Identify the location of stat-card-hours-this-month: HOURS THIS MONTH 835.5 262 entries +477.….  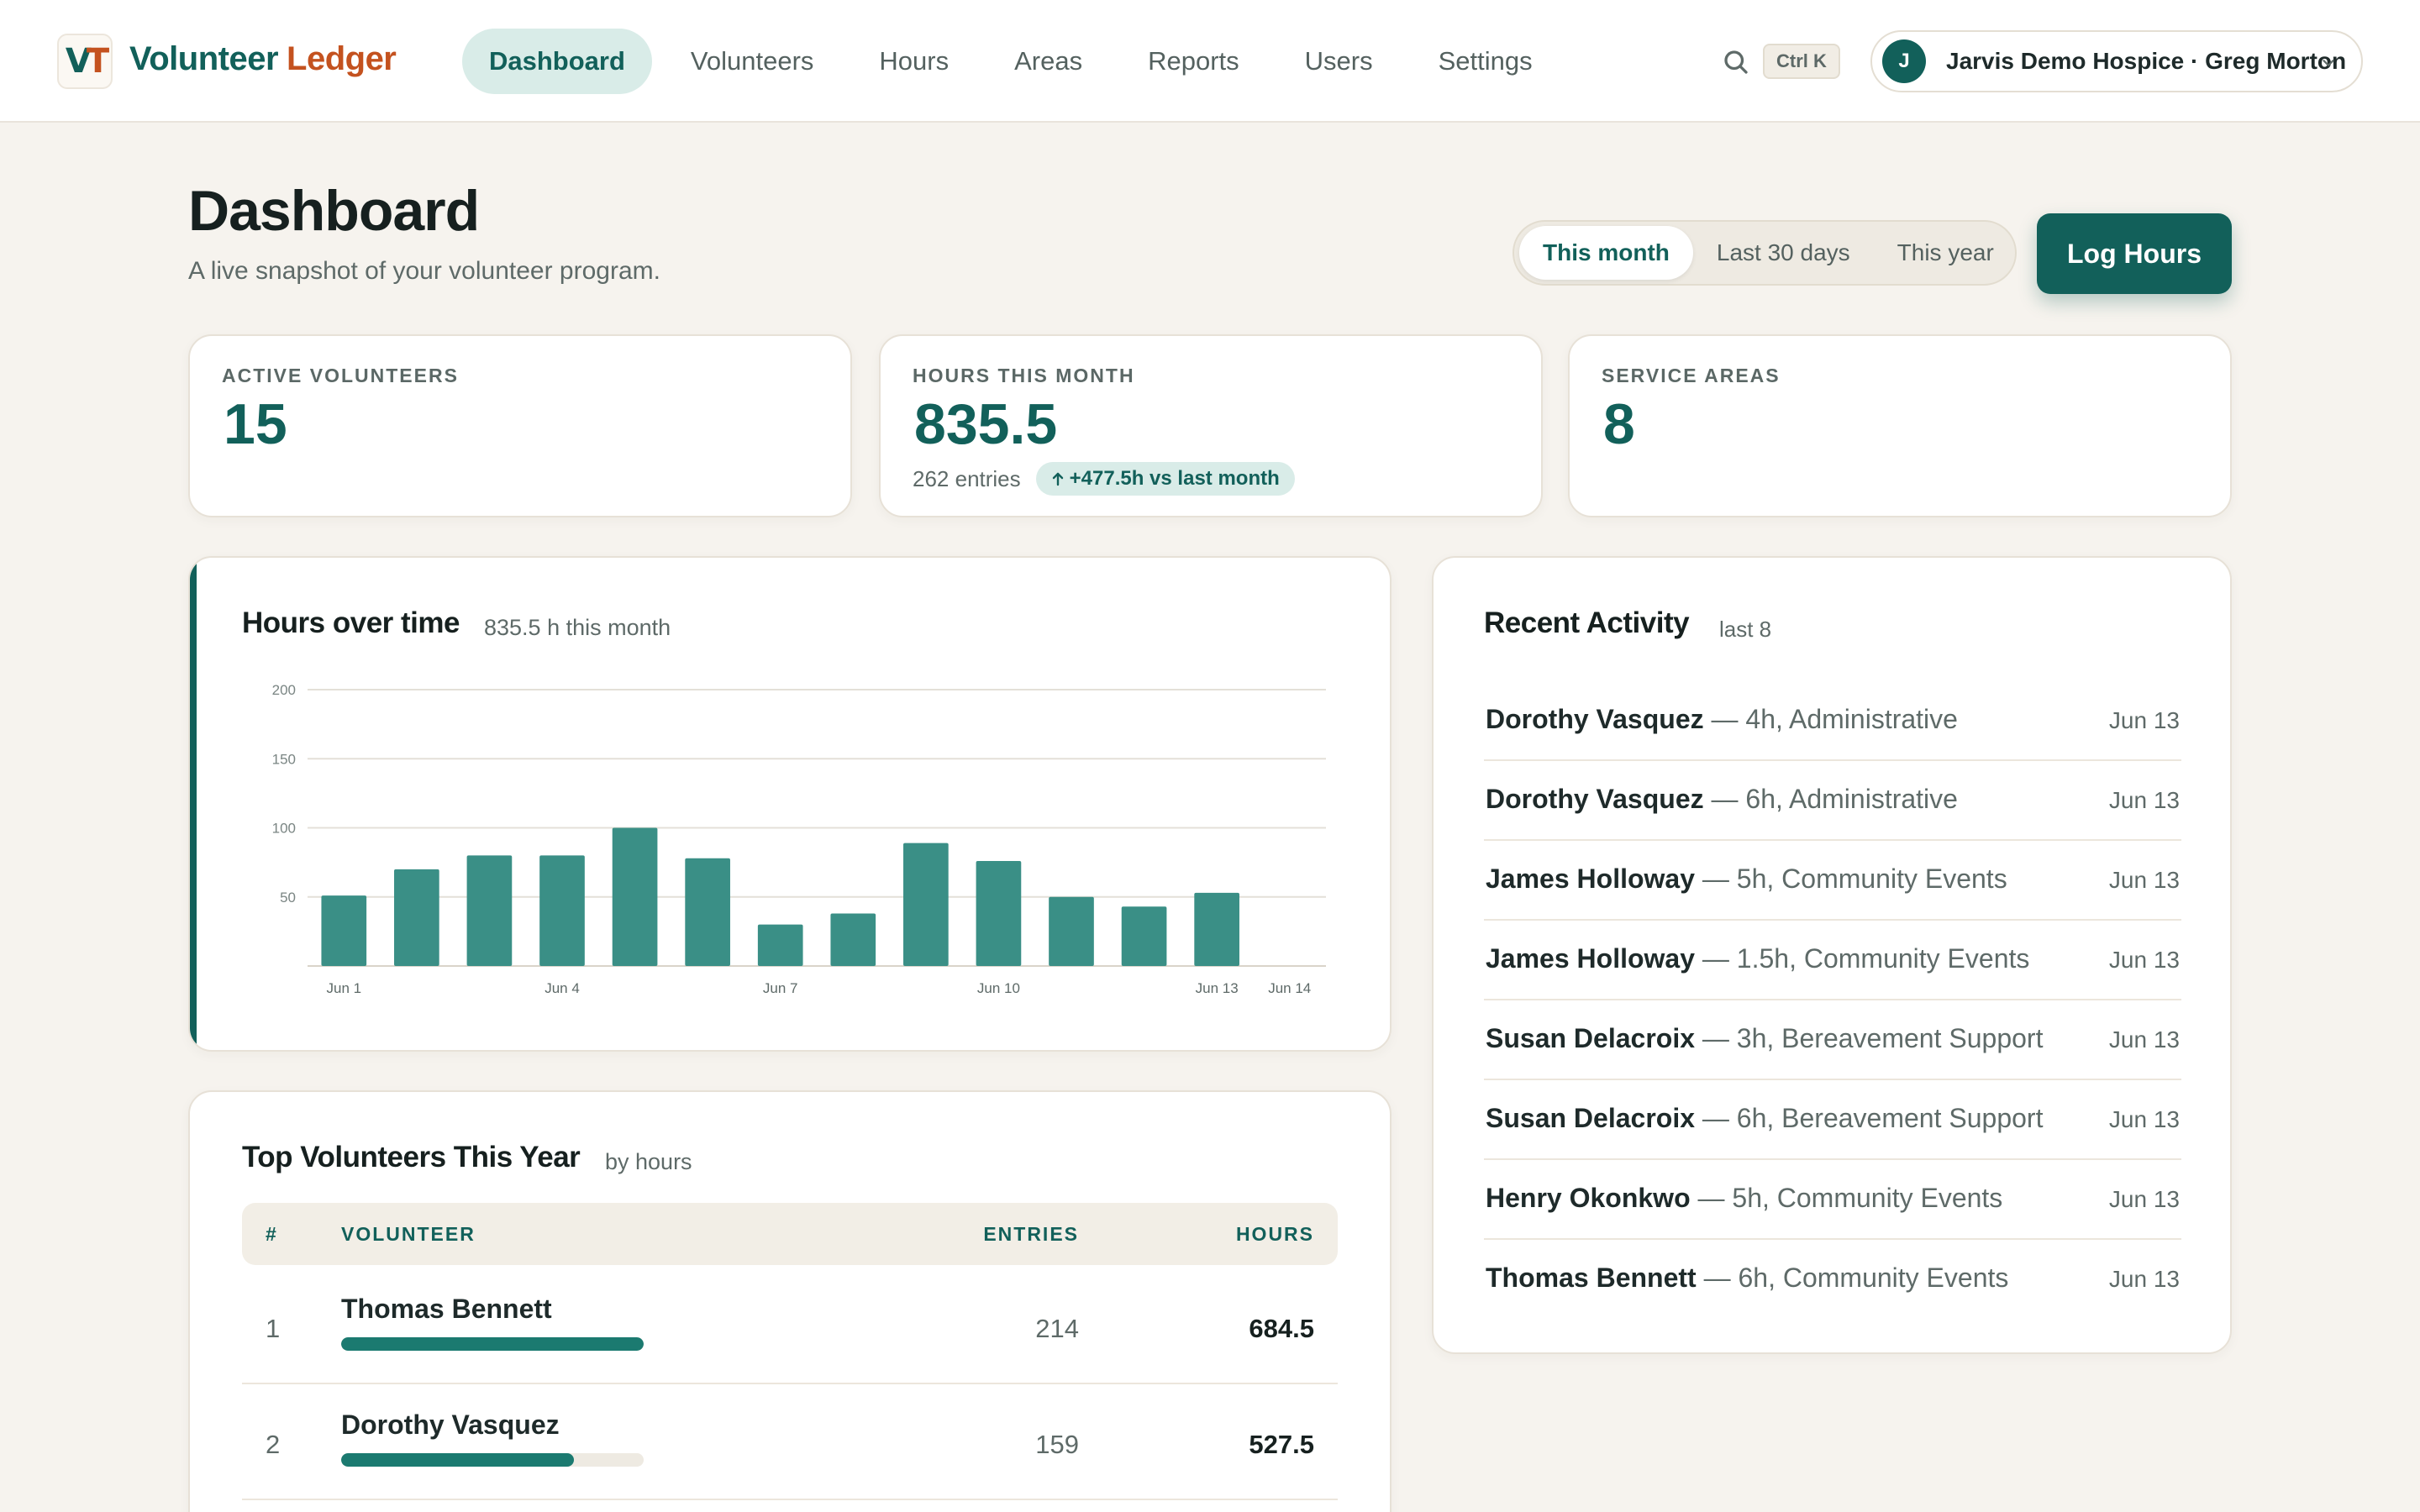
(1211, 425).